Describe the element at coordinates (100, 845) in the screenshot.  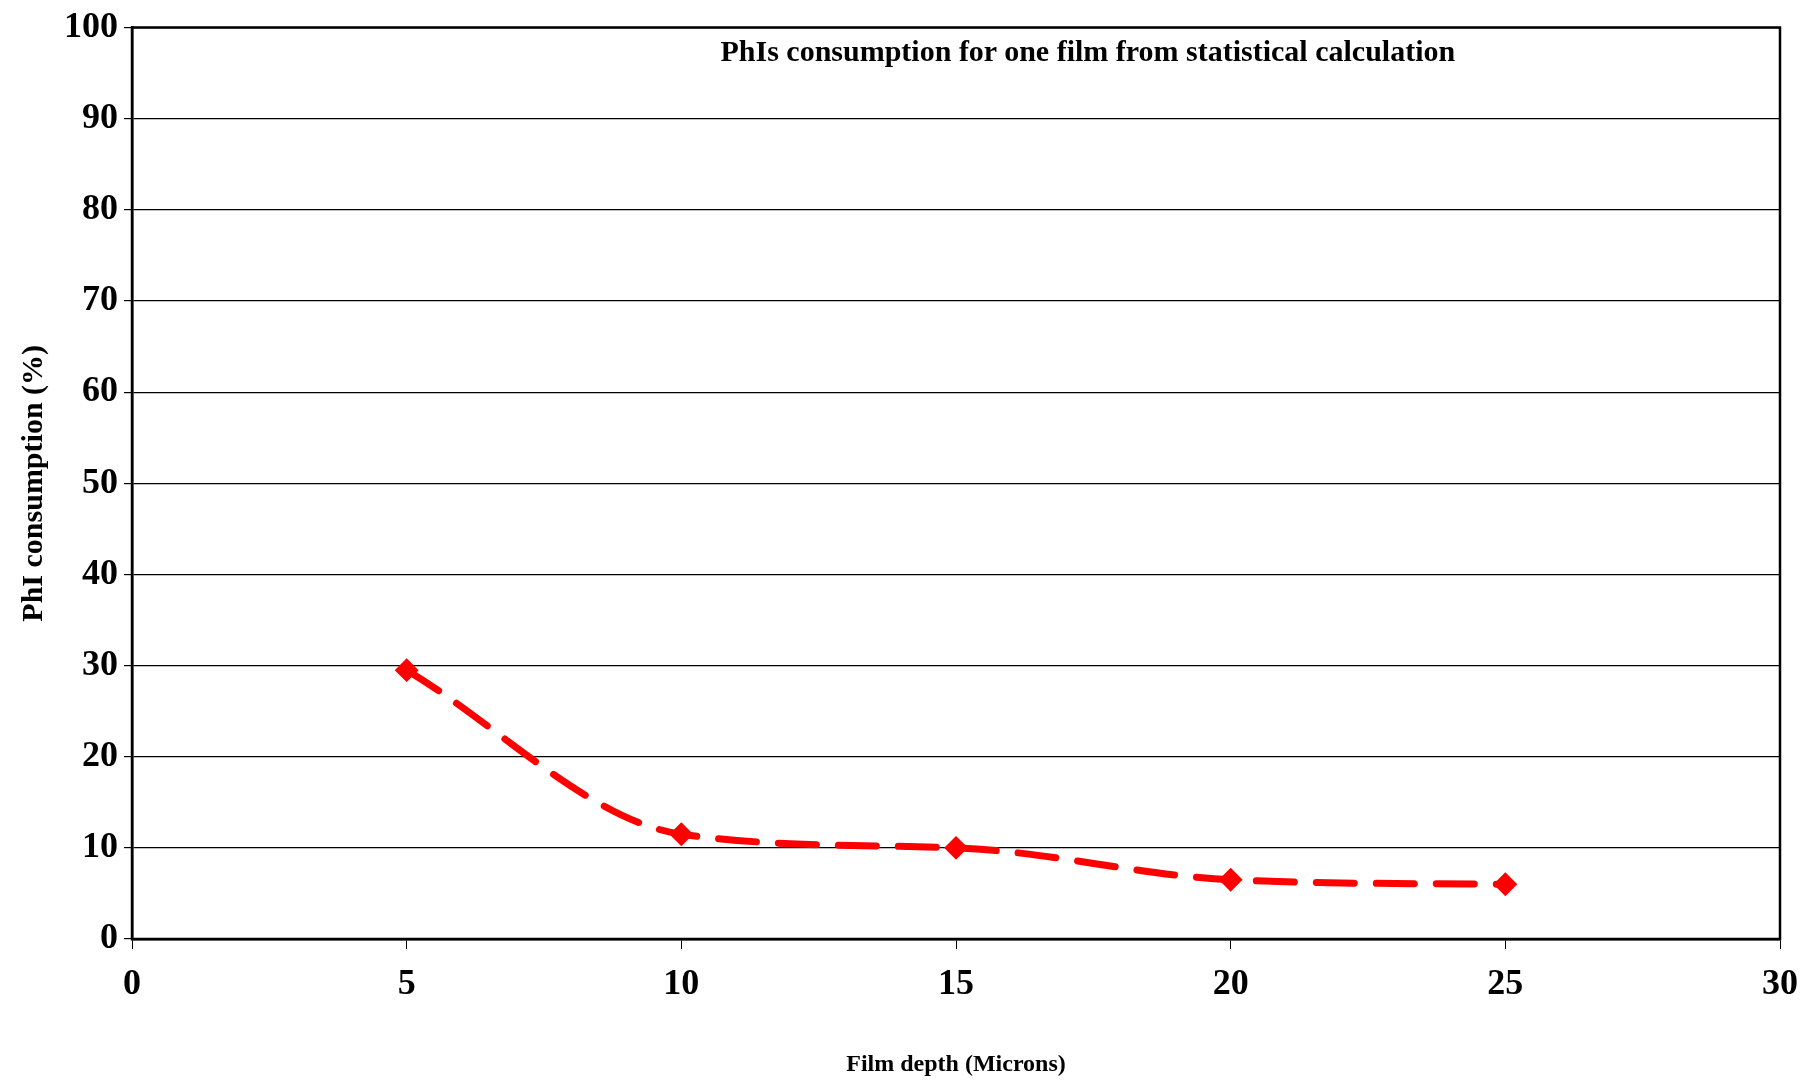
I see `y-tick-label: 10` at that location.